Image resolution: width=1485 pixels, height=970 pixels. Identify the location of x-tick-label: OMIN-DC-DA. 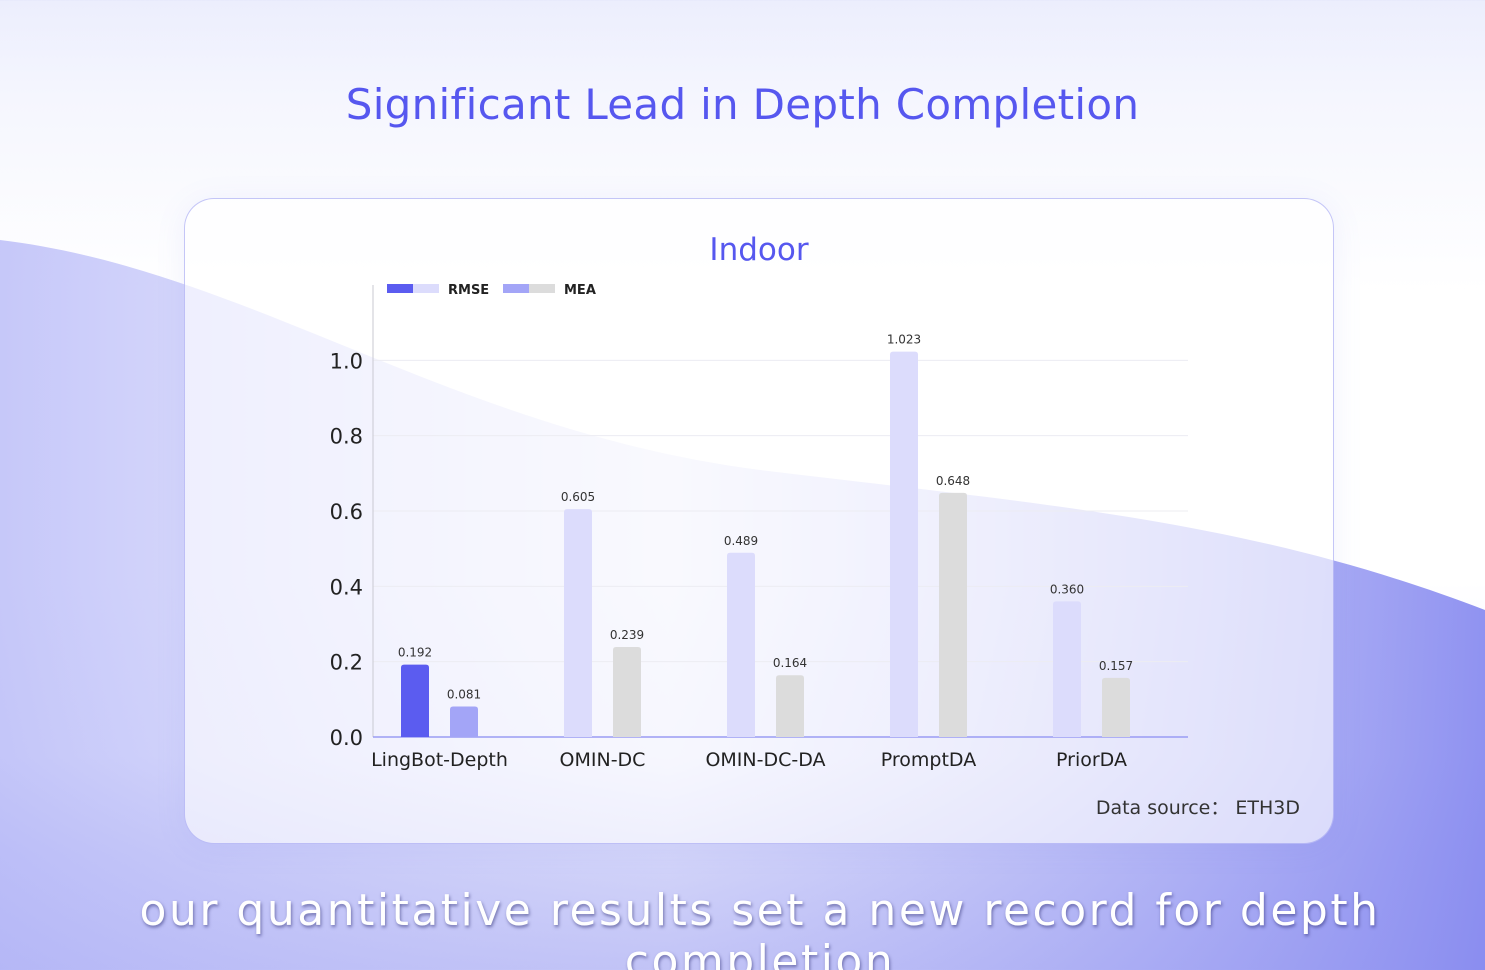
(765, 760).